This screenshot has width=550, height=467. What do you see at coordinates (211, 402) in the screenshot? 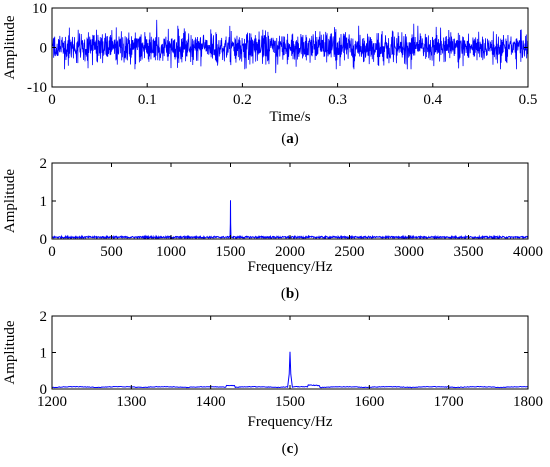
I see `x-tick-label: 1400` at bounding box center [211, 402].